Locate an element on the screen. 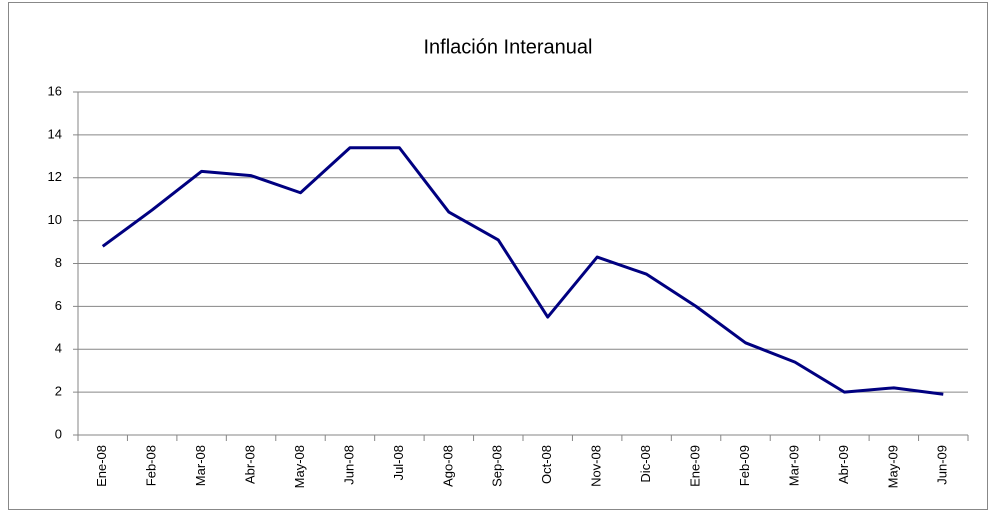 The image size is (991, 512). y-tick-label: 6 is located at coordinates (58, 305).